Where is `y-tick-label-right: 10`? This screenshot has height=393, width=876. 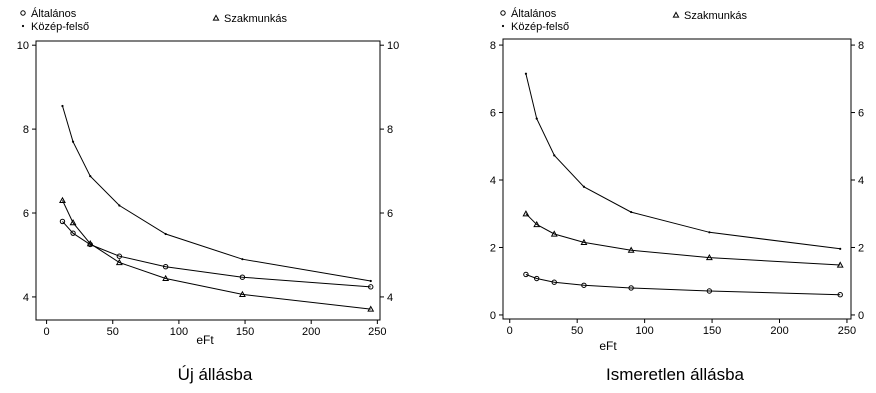
y-tick-label-right: 10 is located at coordinates (393, 46).